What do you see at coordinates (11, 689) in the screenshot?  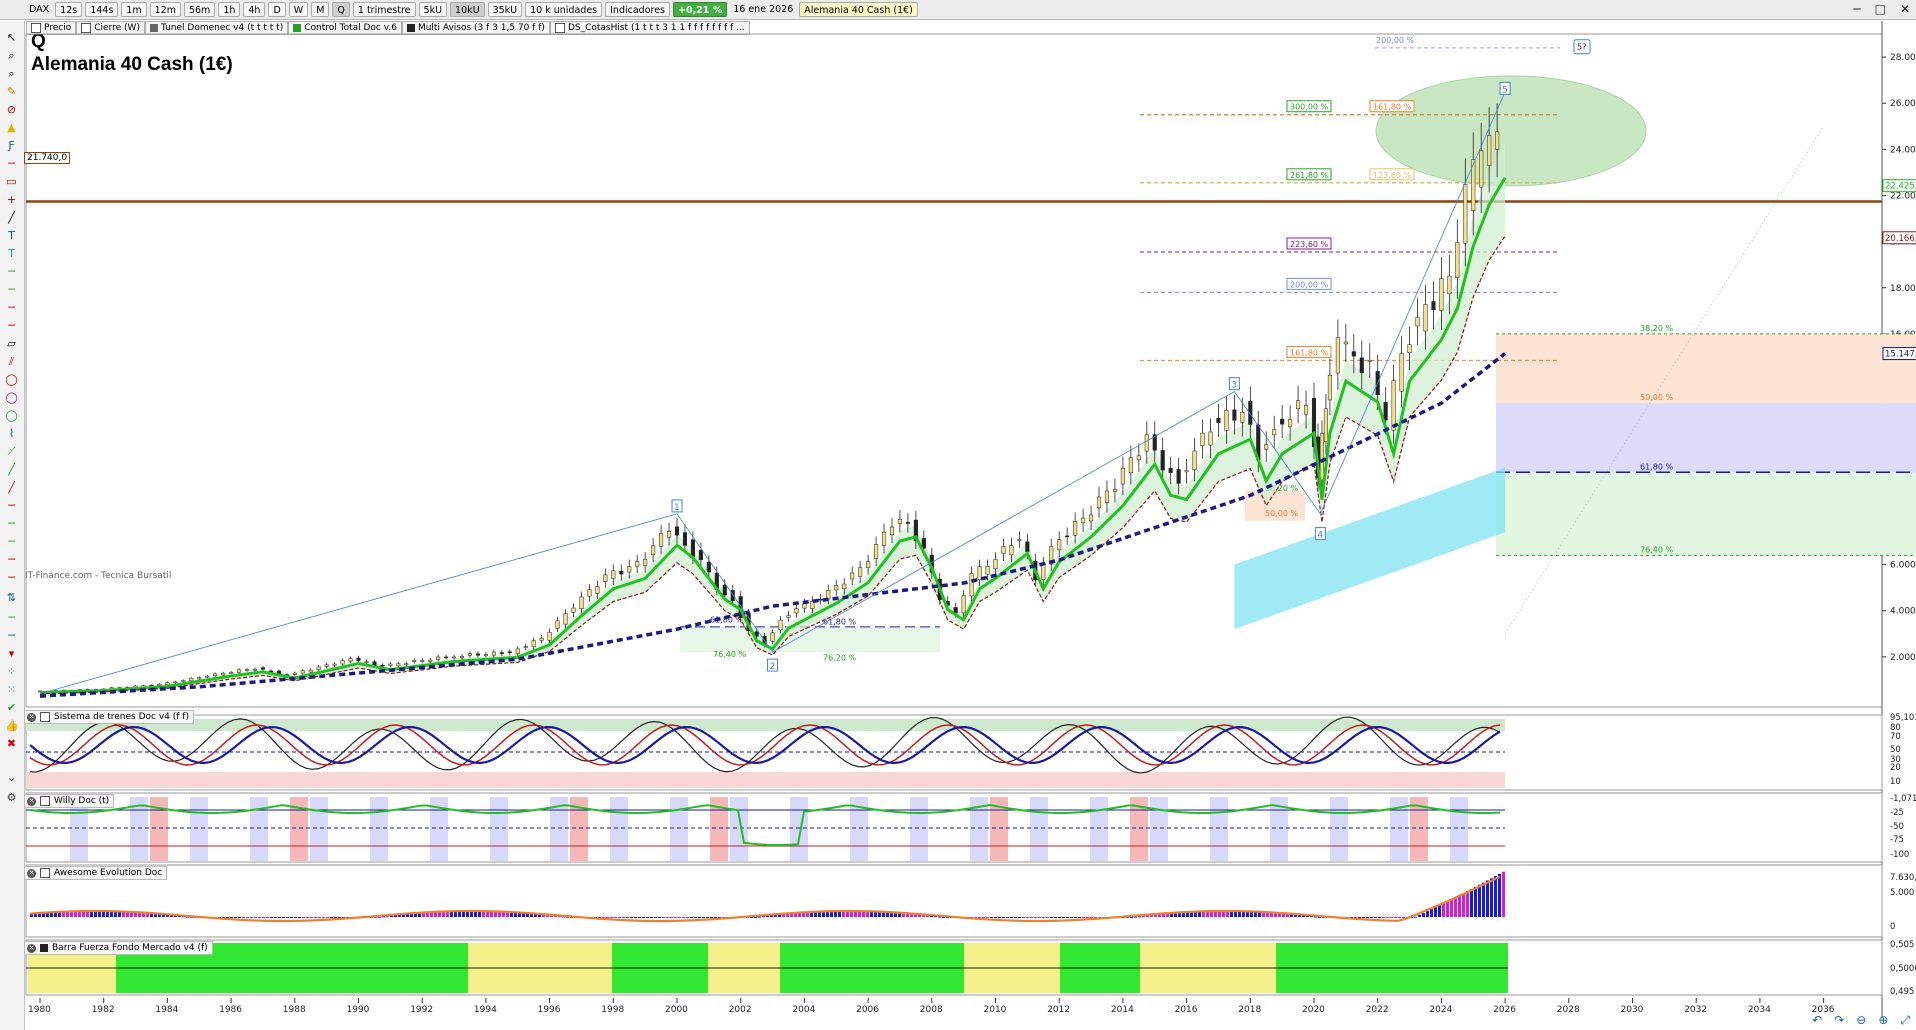 I see `grid-icon: ⁙` at bounding box center [11, 689].